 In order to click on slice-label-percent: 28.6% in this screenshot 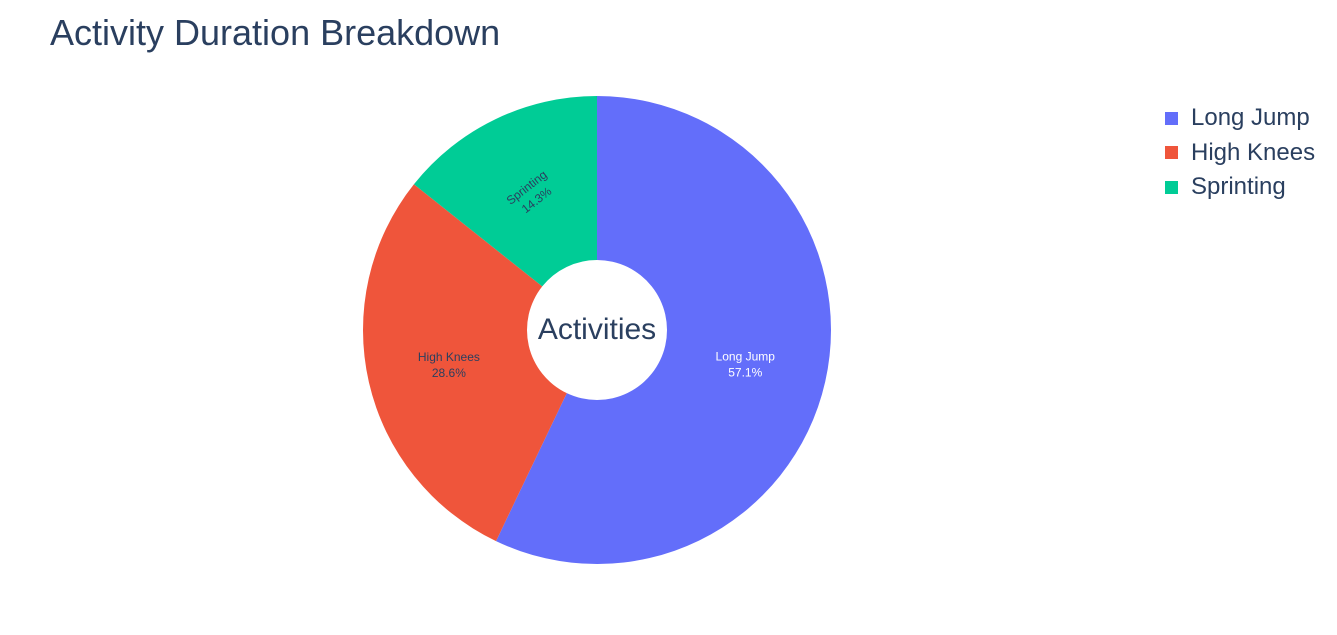, I will do `click(449, 373)`.